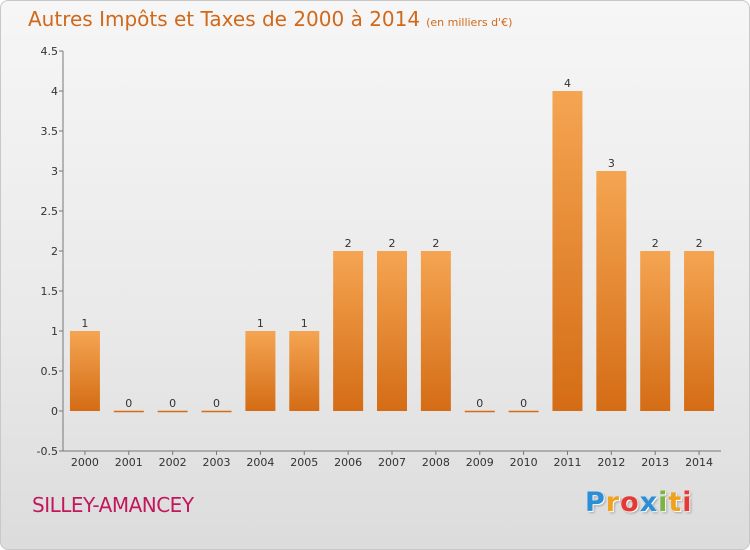 This screenshot has height=550, width=750. Describe the element at coordinates (304, 462) in the screenshot. I see `x-tick-label: 2005` at that location.